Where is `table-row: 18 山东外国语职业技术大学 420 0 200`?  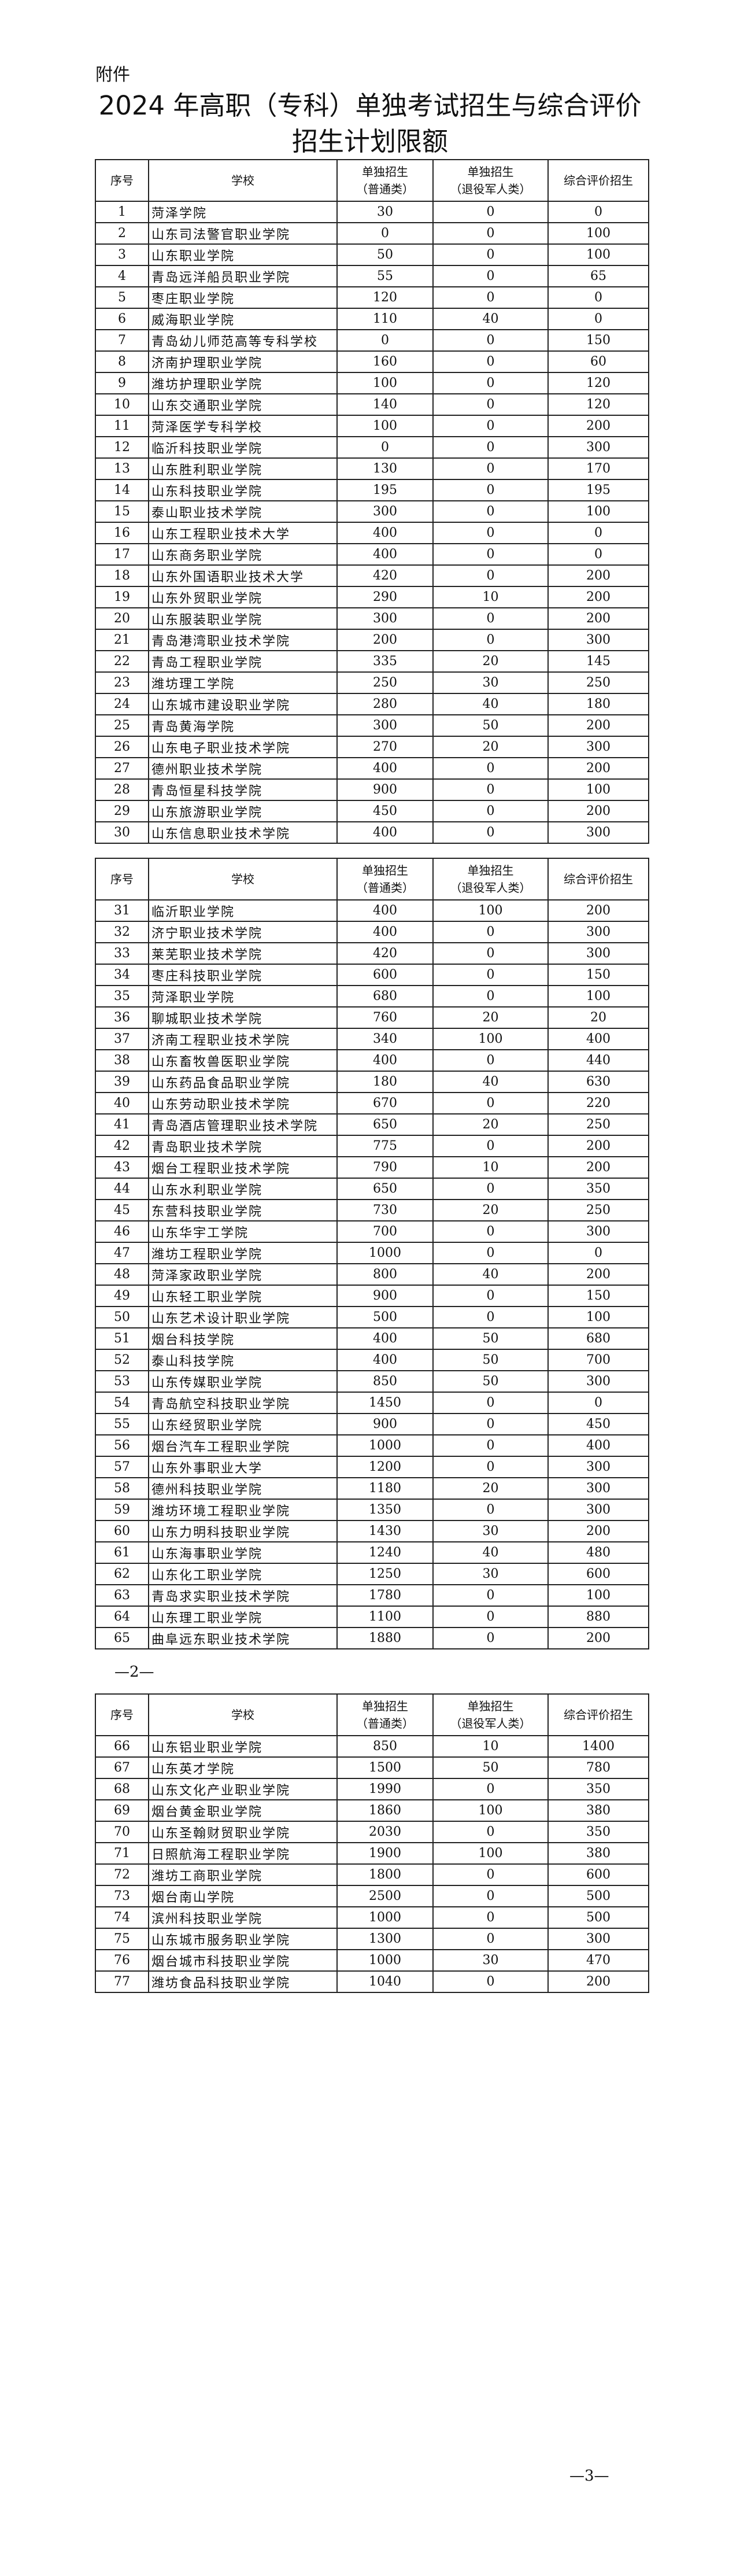 table-row: 18 山东外国语职业技术大学 420 0 200 is located at coordinates (372, 575).